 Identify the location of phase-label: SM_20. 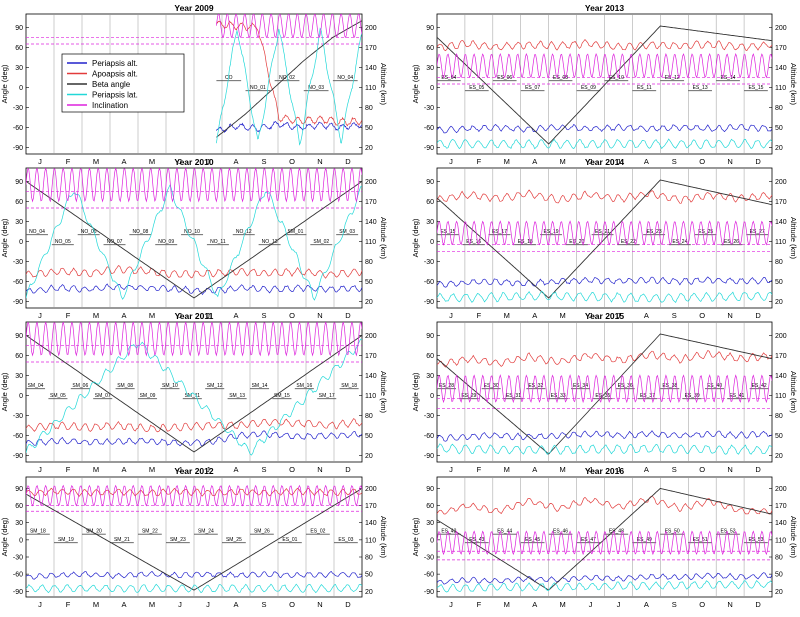
(94, 532).